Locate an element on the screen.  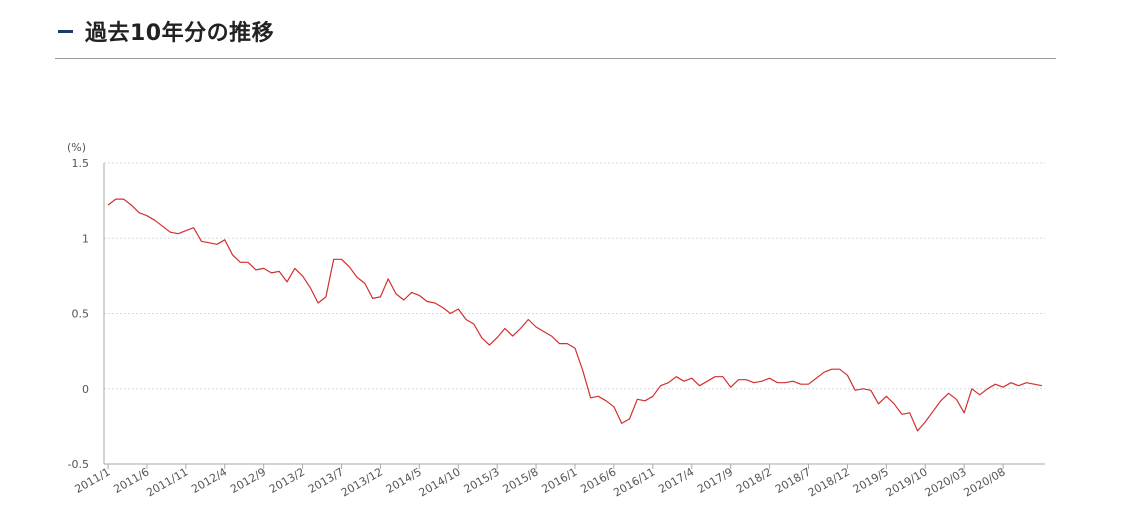
x-tick-label: 2017/4 is located at coordinates (676, 480).